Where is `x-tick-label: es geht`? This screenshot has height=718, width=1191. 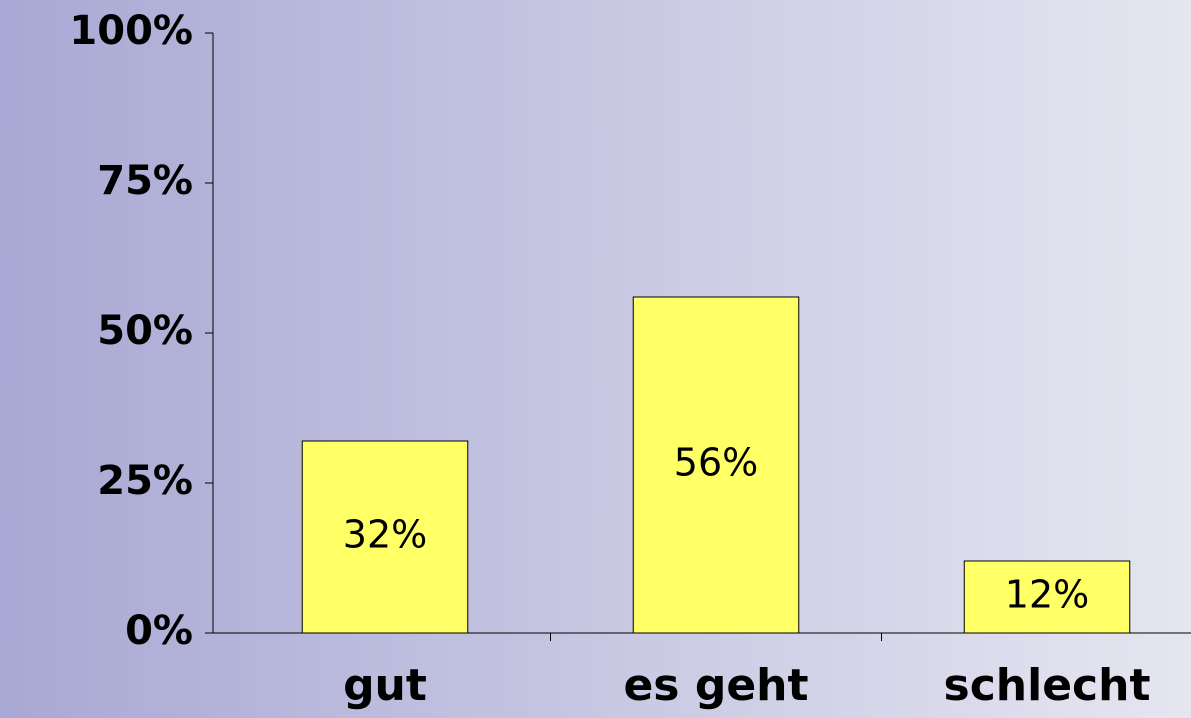
x-tick-label: es geht is located at coordinates (715, 685).